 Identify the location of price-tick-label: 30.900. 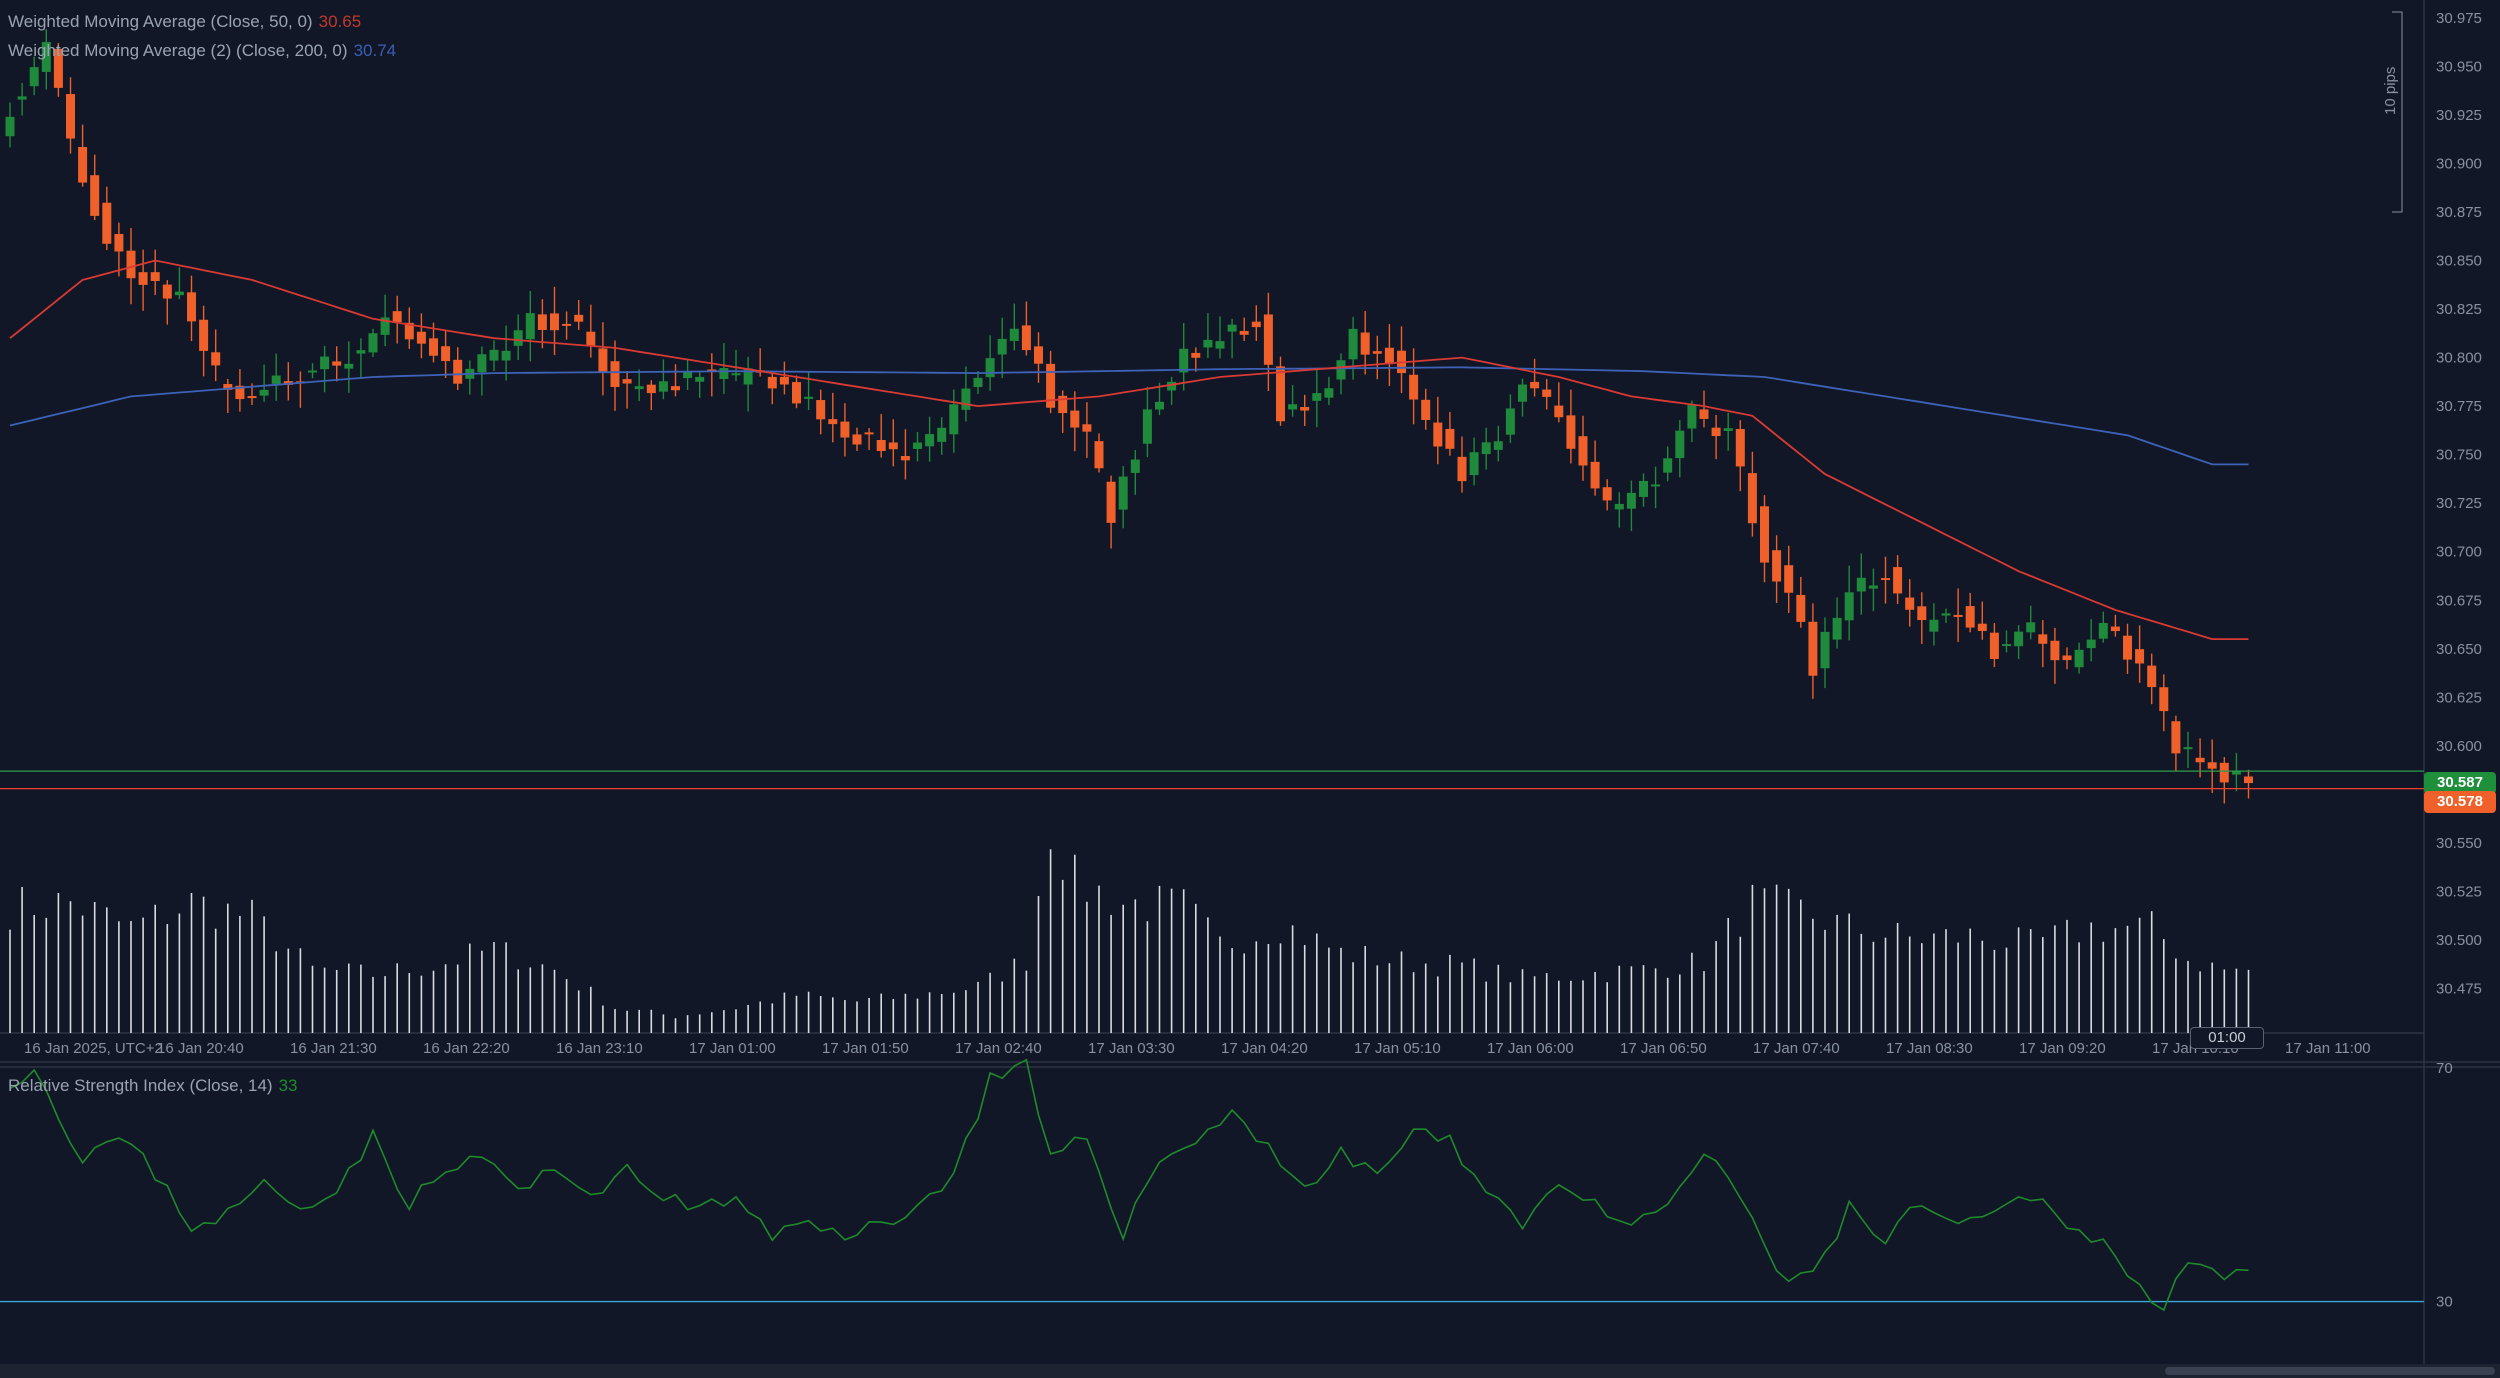
(2459, 163).